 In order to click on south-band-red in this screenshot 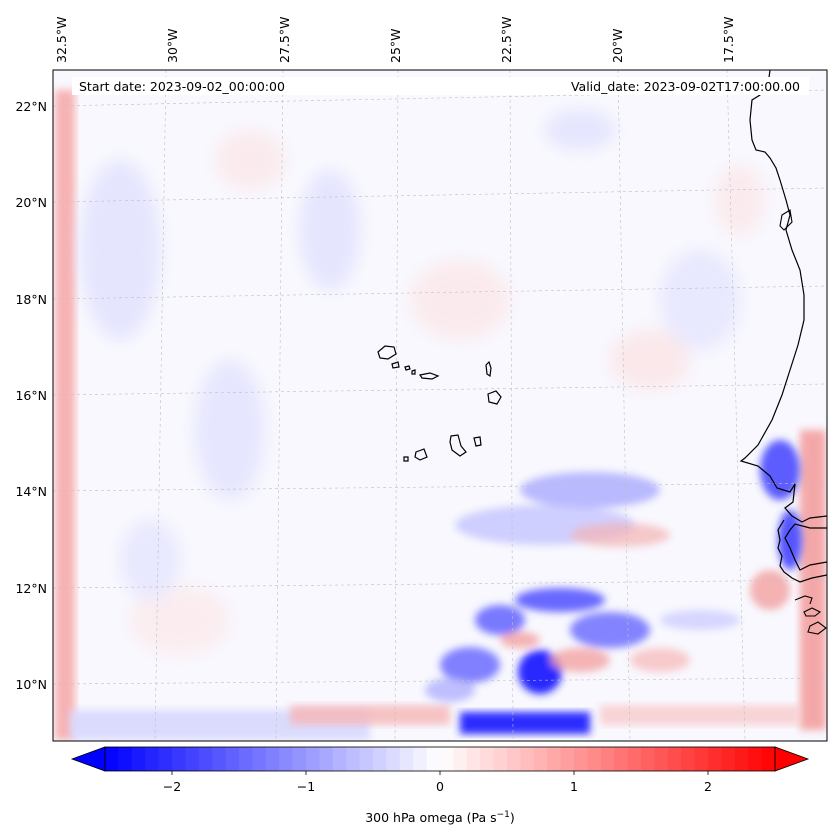, I will do `click(370, 715)`.